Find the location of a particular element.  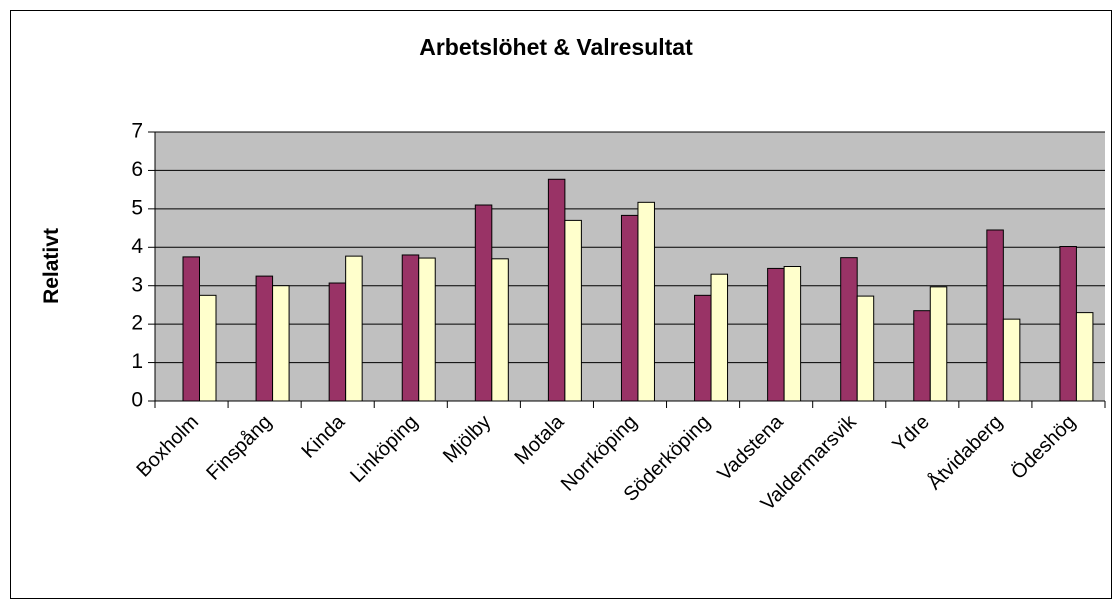

chart-title: Arbetslöhet & Valresultat is located at coordinates (556, 47).